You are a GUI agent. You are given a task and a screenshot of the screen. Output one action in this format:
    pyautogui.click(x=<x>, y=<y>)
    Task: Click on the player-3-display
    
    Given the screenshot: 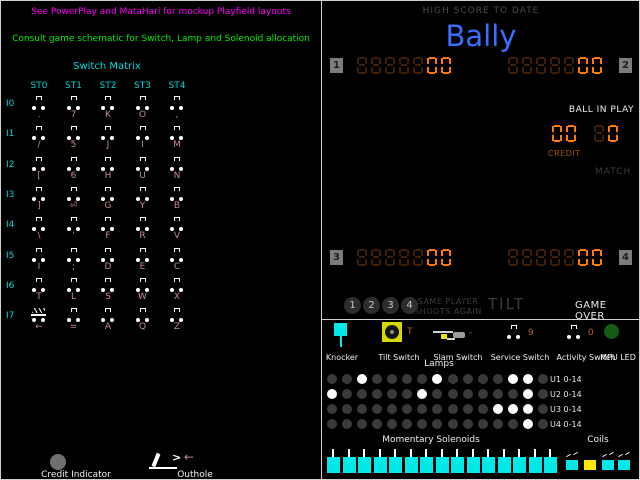 What is the action you would take?
    pyautogui.click(x=404, y=257)
    